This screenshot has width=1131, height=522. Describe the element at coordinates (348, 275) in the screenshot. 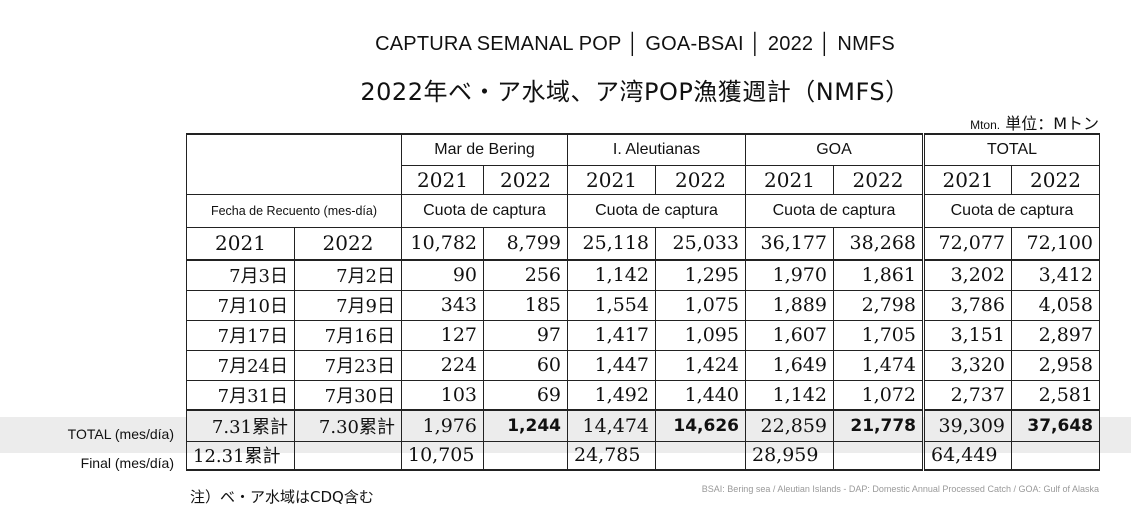

I see `date-2022: 7月2日` at that location.